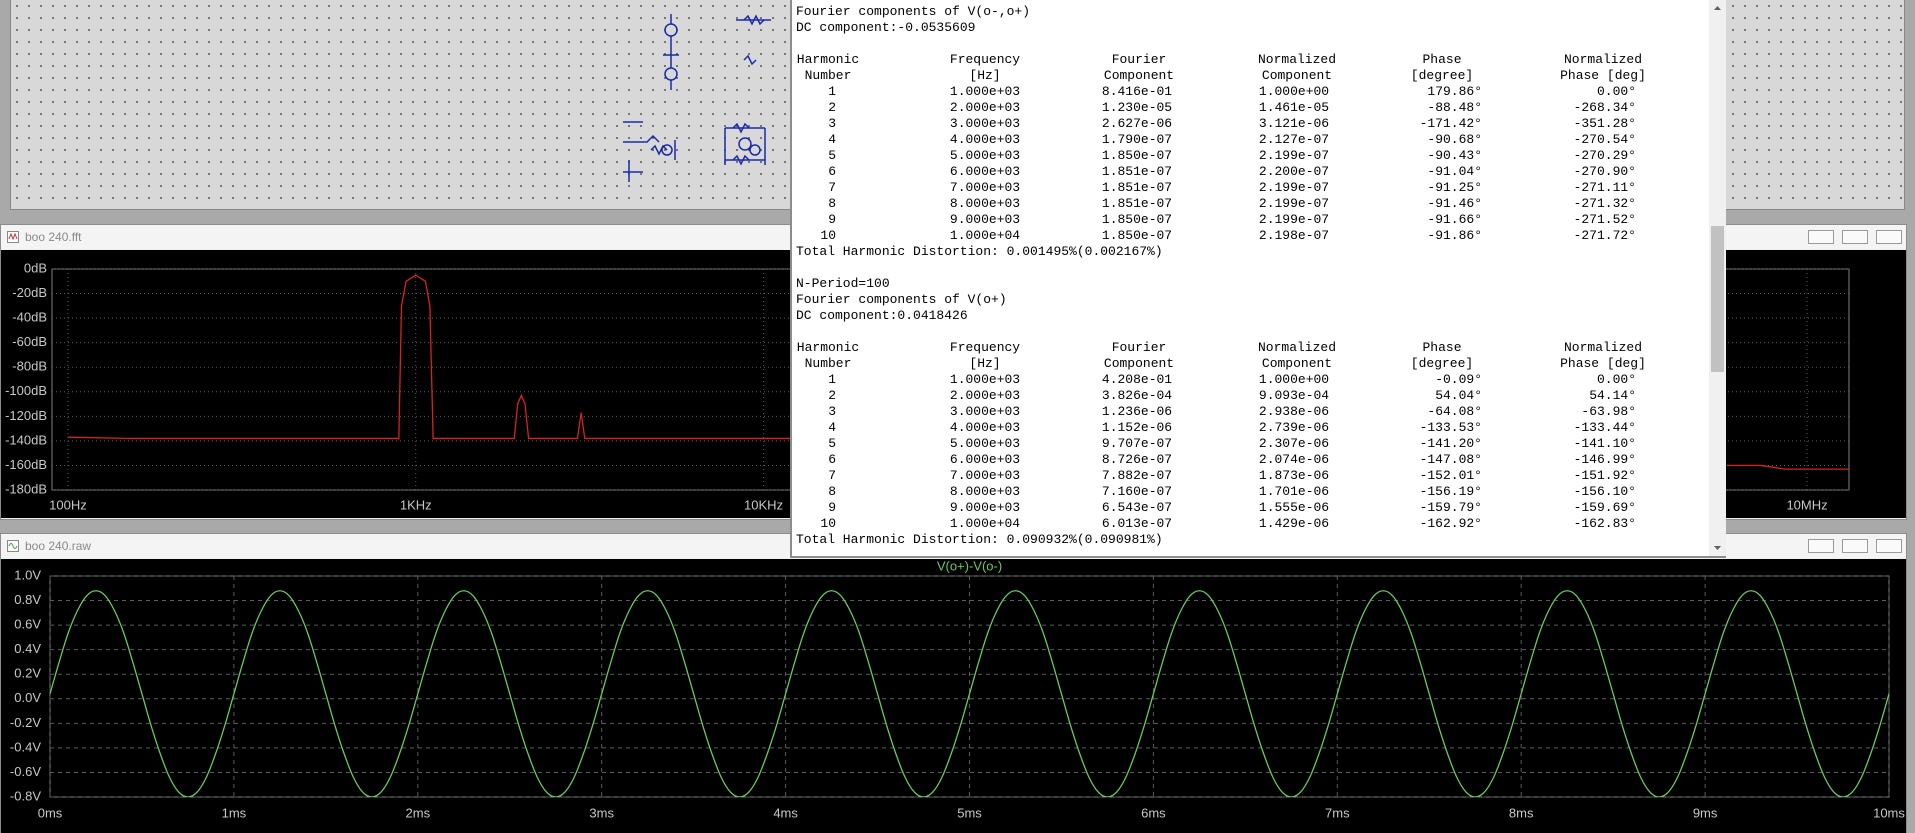  Describe the element at coordinates (1604, 491) in the screenshot. I see `table-cell: -156.10°` at that location.